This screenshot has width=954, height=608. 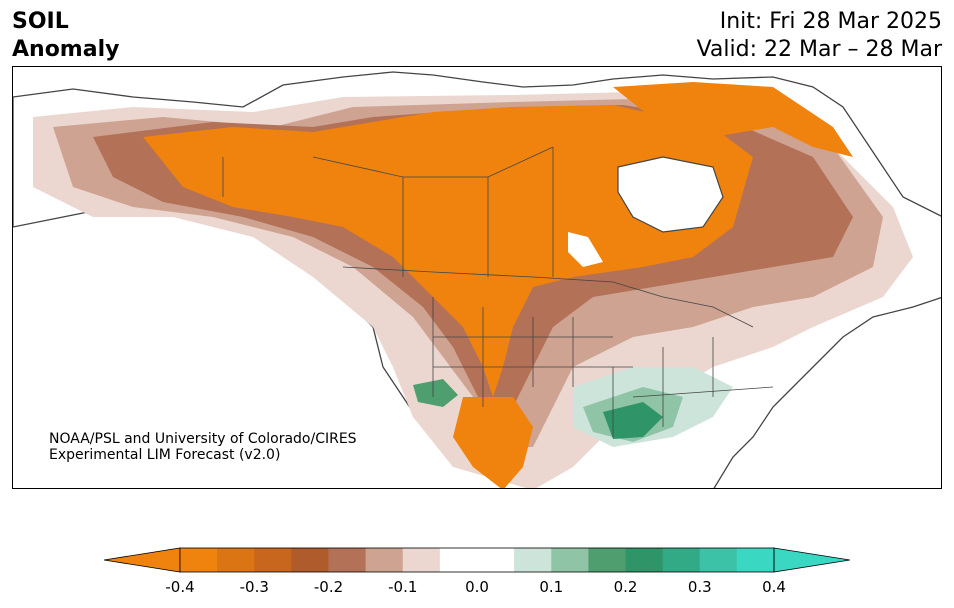 I want to click on colorbar-tick-label: 0.0, so click(x=477, y=587).